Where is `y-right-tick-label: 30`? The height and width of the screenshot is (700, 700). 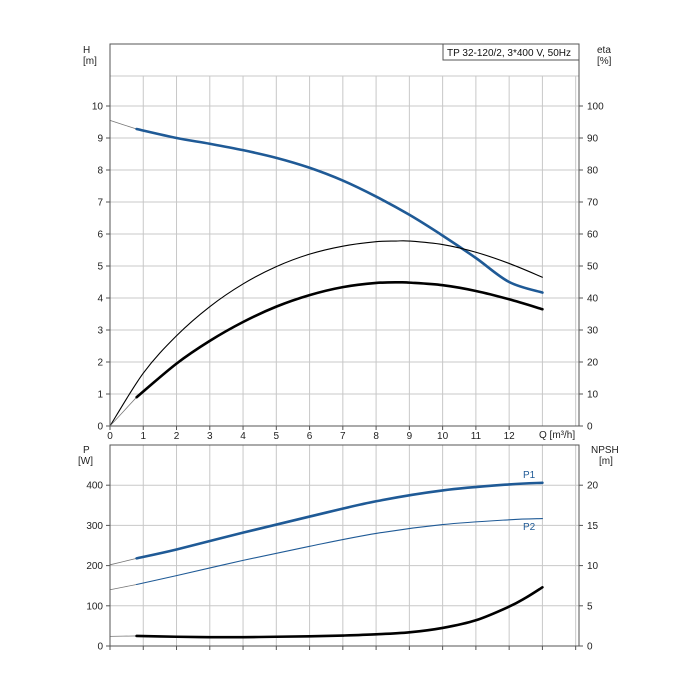
y-right-tick-label: 30 is located at coordinates (593, 331).